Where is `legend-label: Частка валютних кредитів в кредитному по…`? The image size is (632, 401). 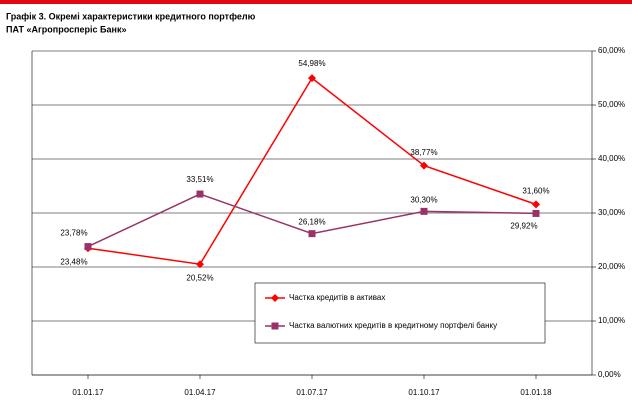 legend-label: Частка валютних кредитів в кредитному по… is located at coordinates (393, 325).